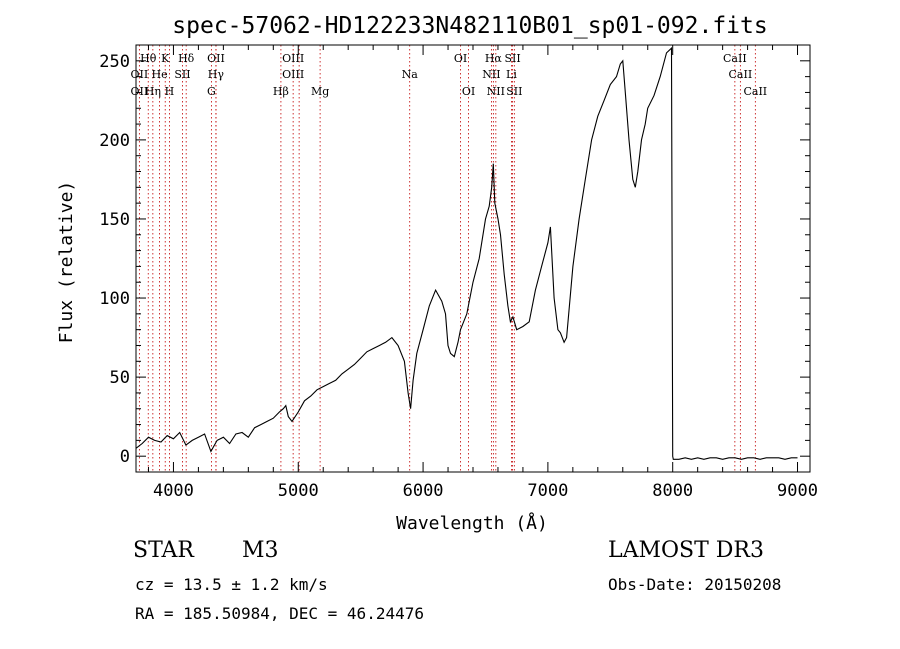 The width and height of the screenshot is (900, 649). Describe the element at coordinates (281, 91) in the screenshot. I see `marker-label: Hβ` at that location.